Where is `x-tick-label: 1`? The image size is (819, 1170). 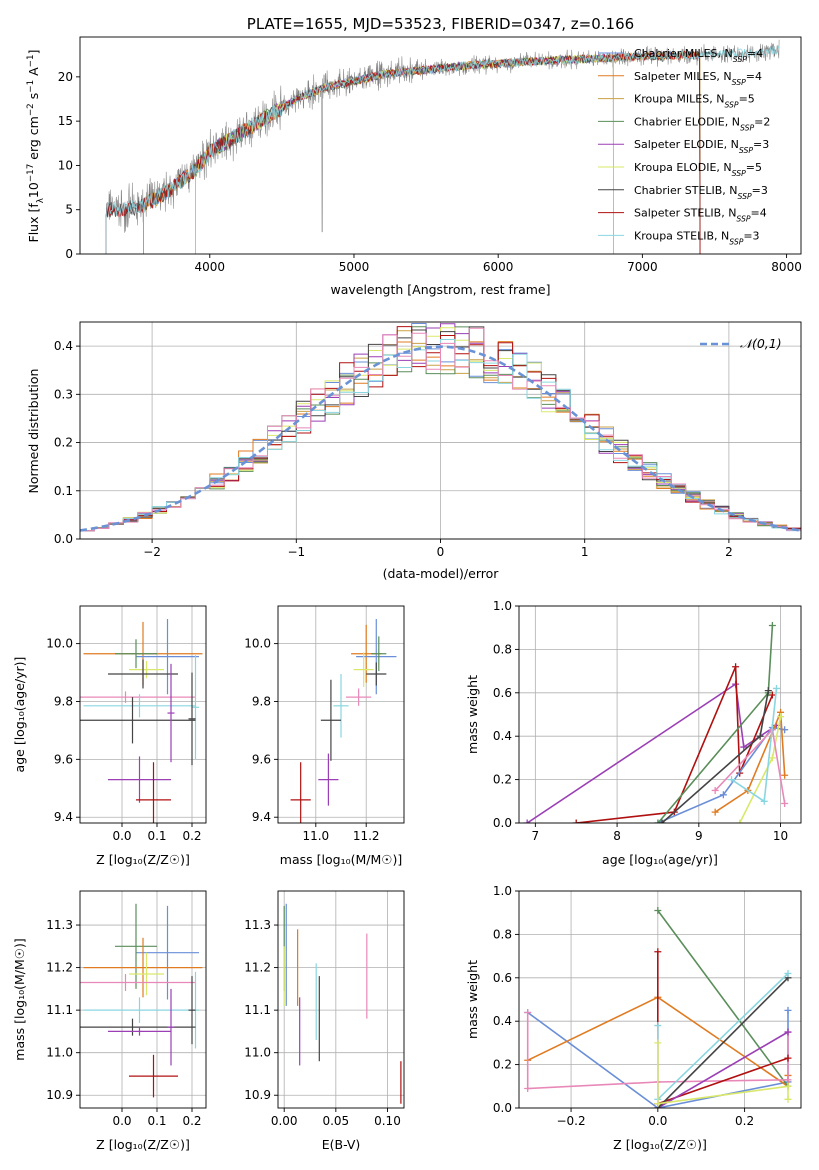
x-tick-label: 1 is located at coordinates (585, 552).